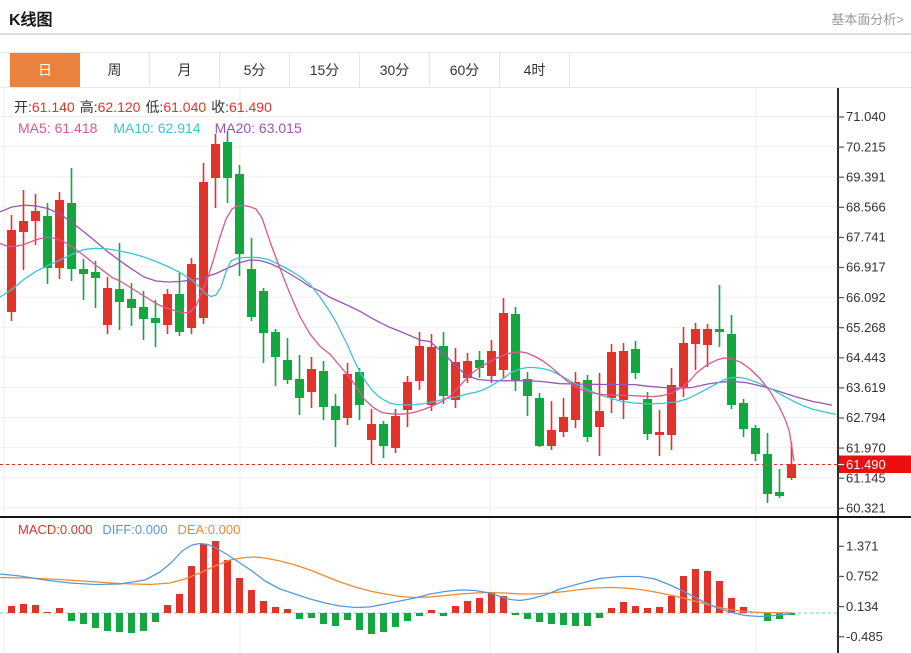 The width and height of the screenshot is (911, 653). What do you see at coordinates (862, 576) in the screenshot?
I see `svg-text: 0.752` at bounding box center [862, 576].